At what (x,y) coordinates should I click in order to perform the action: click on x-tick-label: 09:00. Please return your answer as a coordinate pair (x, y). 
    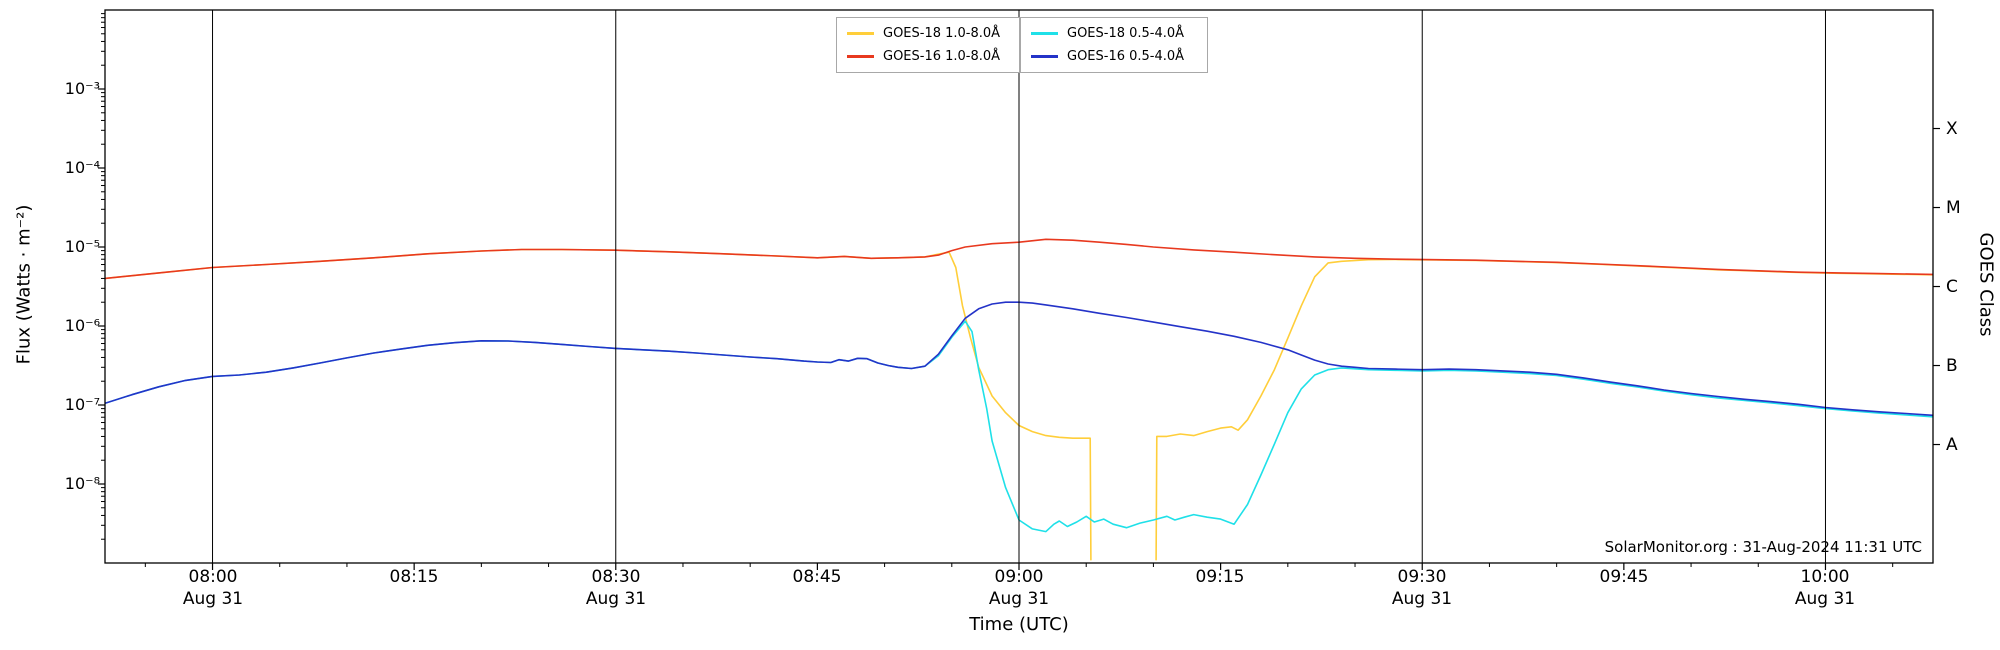
    Looking at the image, I should click on (1019, 577).